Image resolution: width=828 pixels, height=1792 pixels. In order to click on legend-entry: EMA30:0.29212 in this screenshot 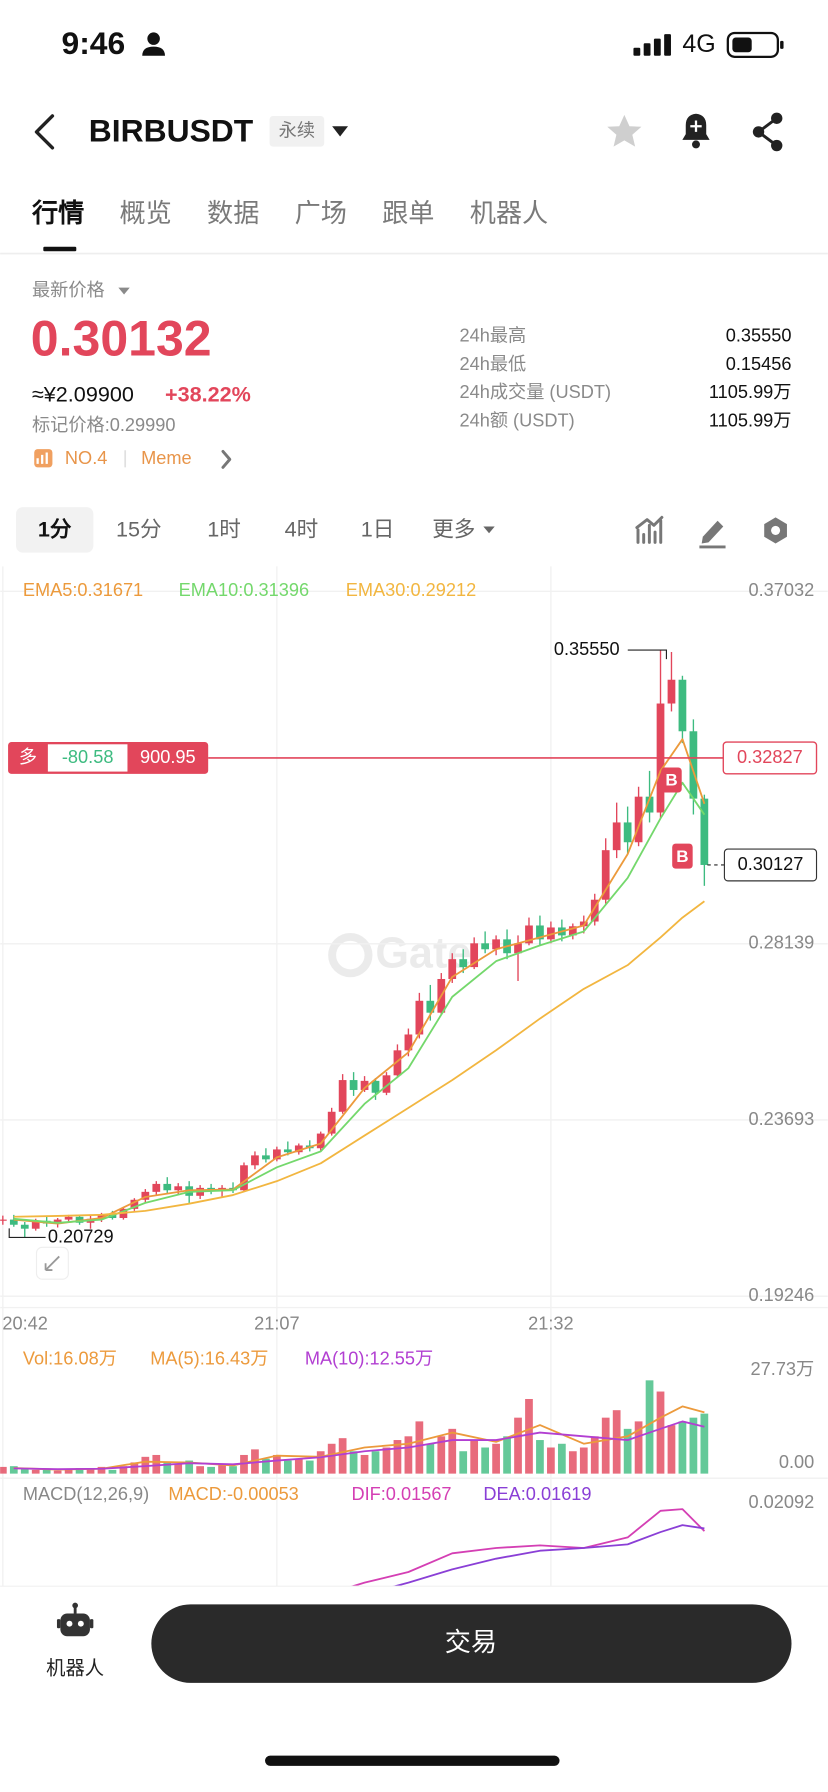, I will do `click(411, 590)`.